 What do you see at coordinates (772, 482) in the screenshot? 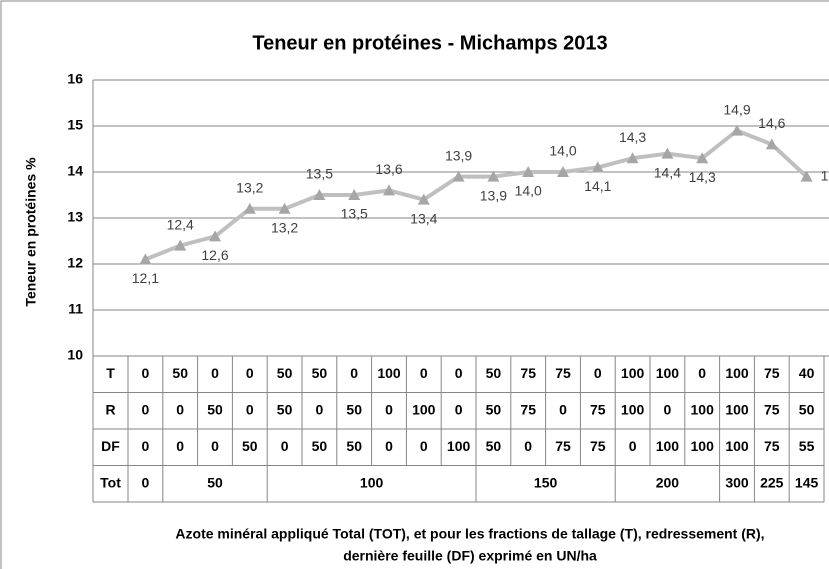
I see `table-total: 225` at bounding box center [772, 482].